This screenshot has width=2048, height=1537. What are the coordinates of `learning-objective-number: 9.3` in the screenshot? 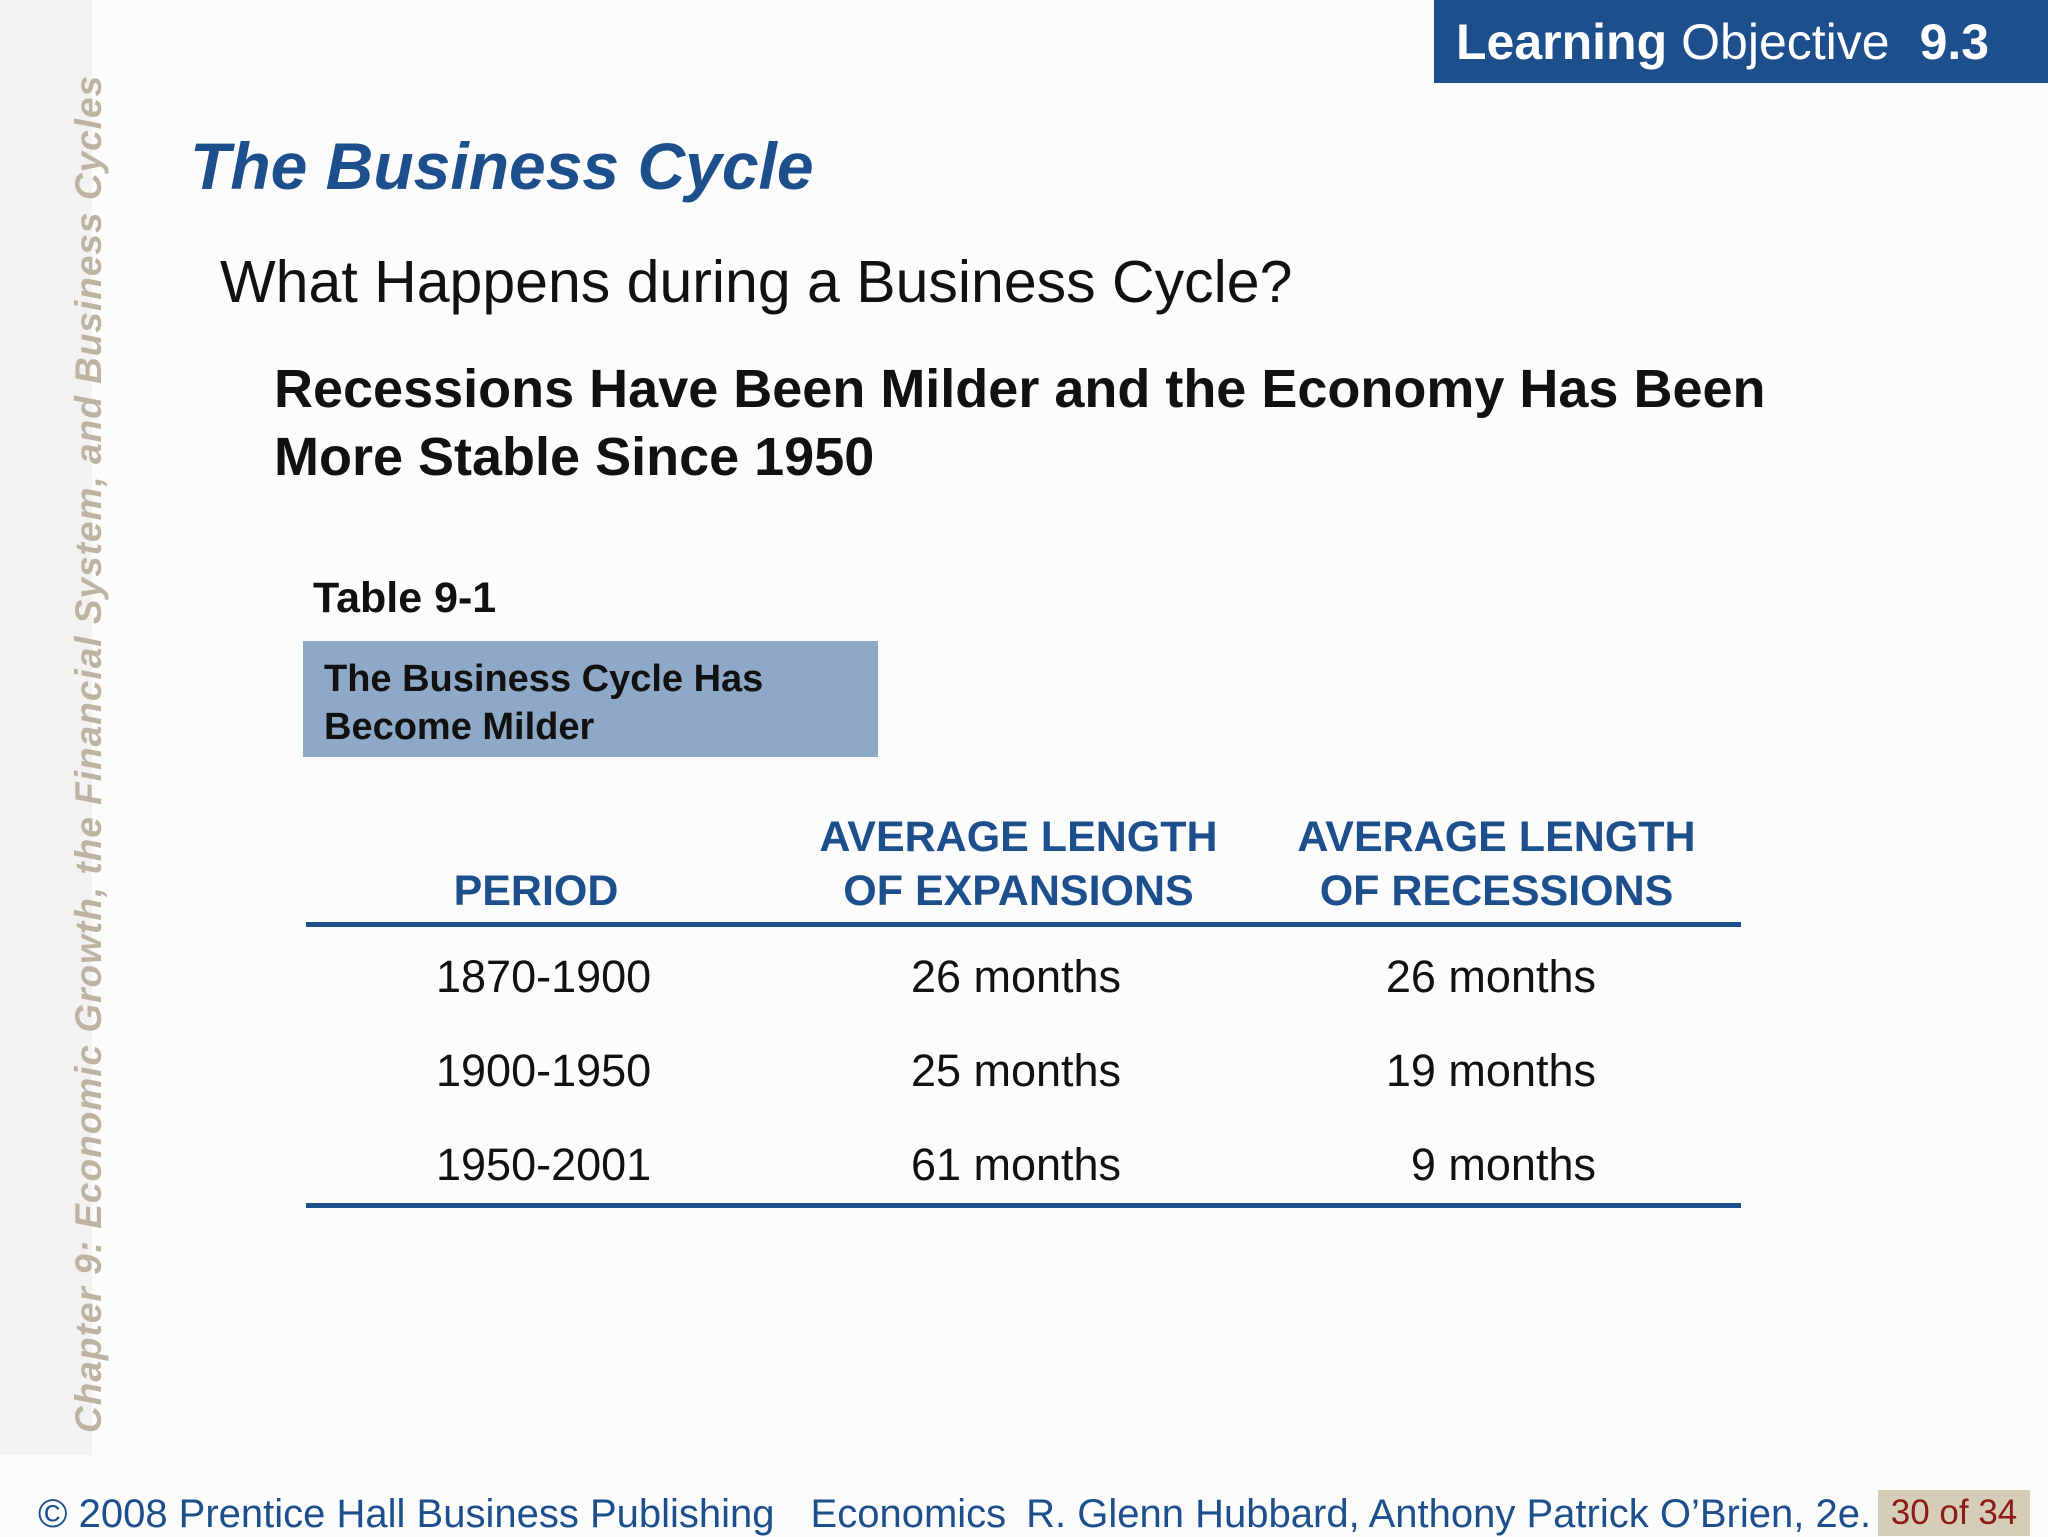 It's located at (1954, 41).